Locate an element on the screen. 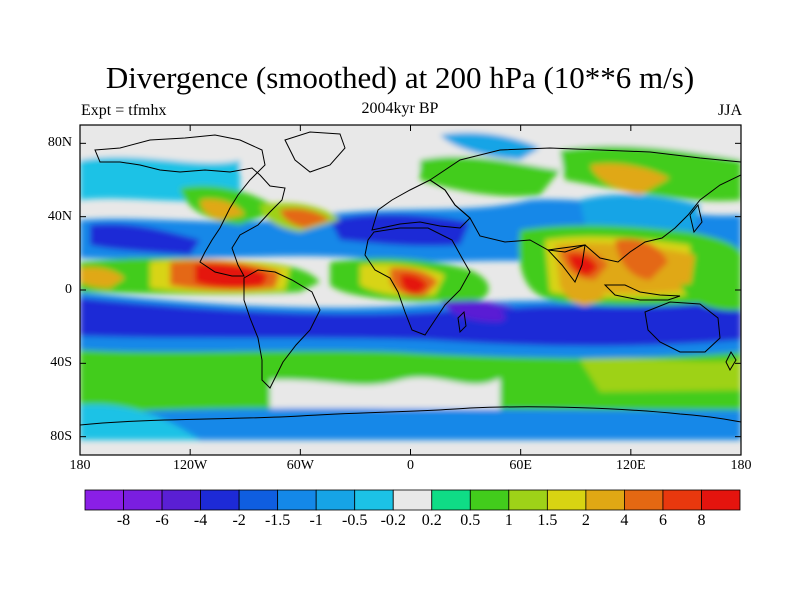 The height and width of the screenshot is (600, 800). lat-label: 80N is located at coordinates (59, 143).